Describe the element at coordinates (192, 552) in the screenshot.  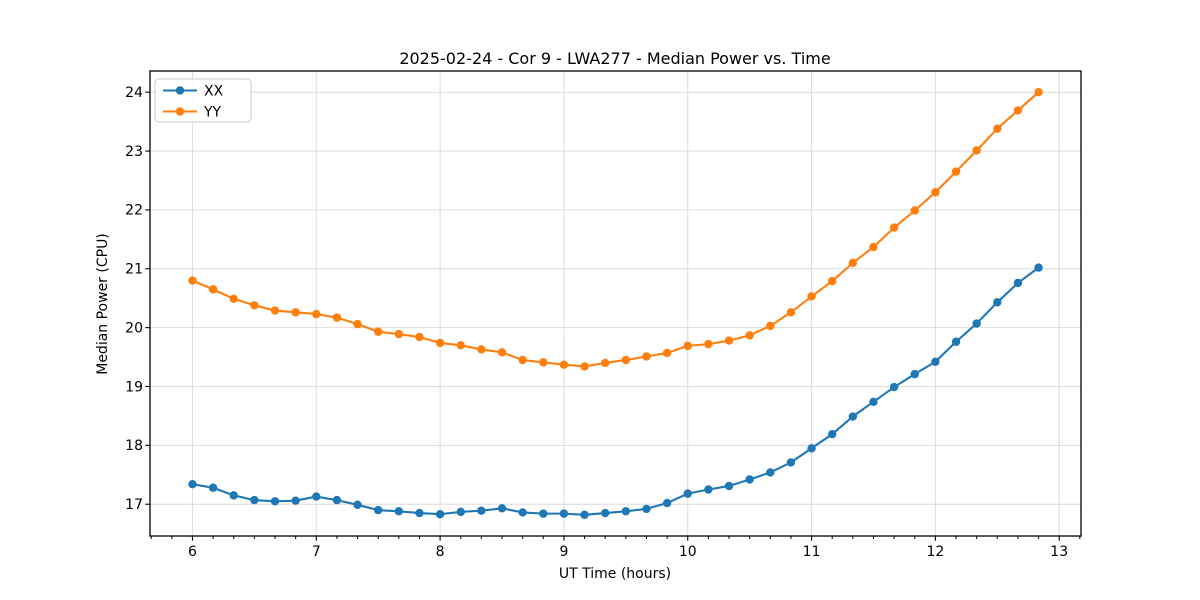
I see `x-tick-label: 6` at that location.